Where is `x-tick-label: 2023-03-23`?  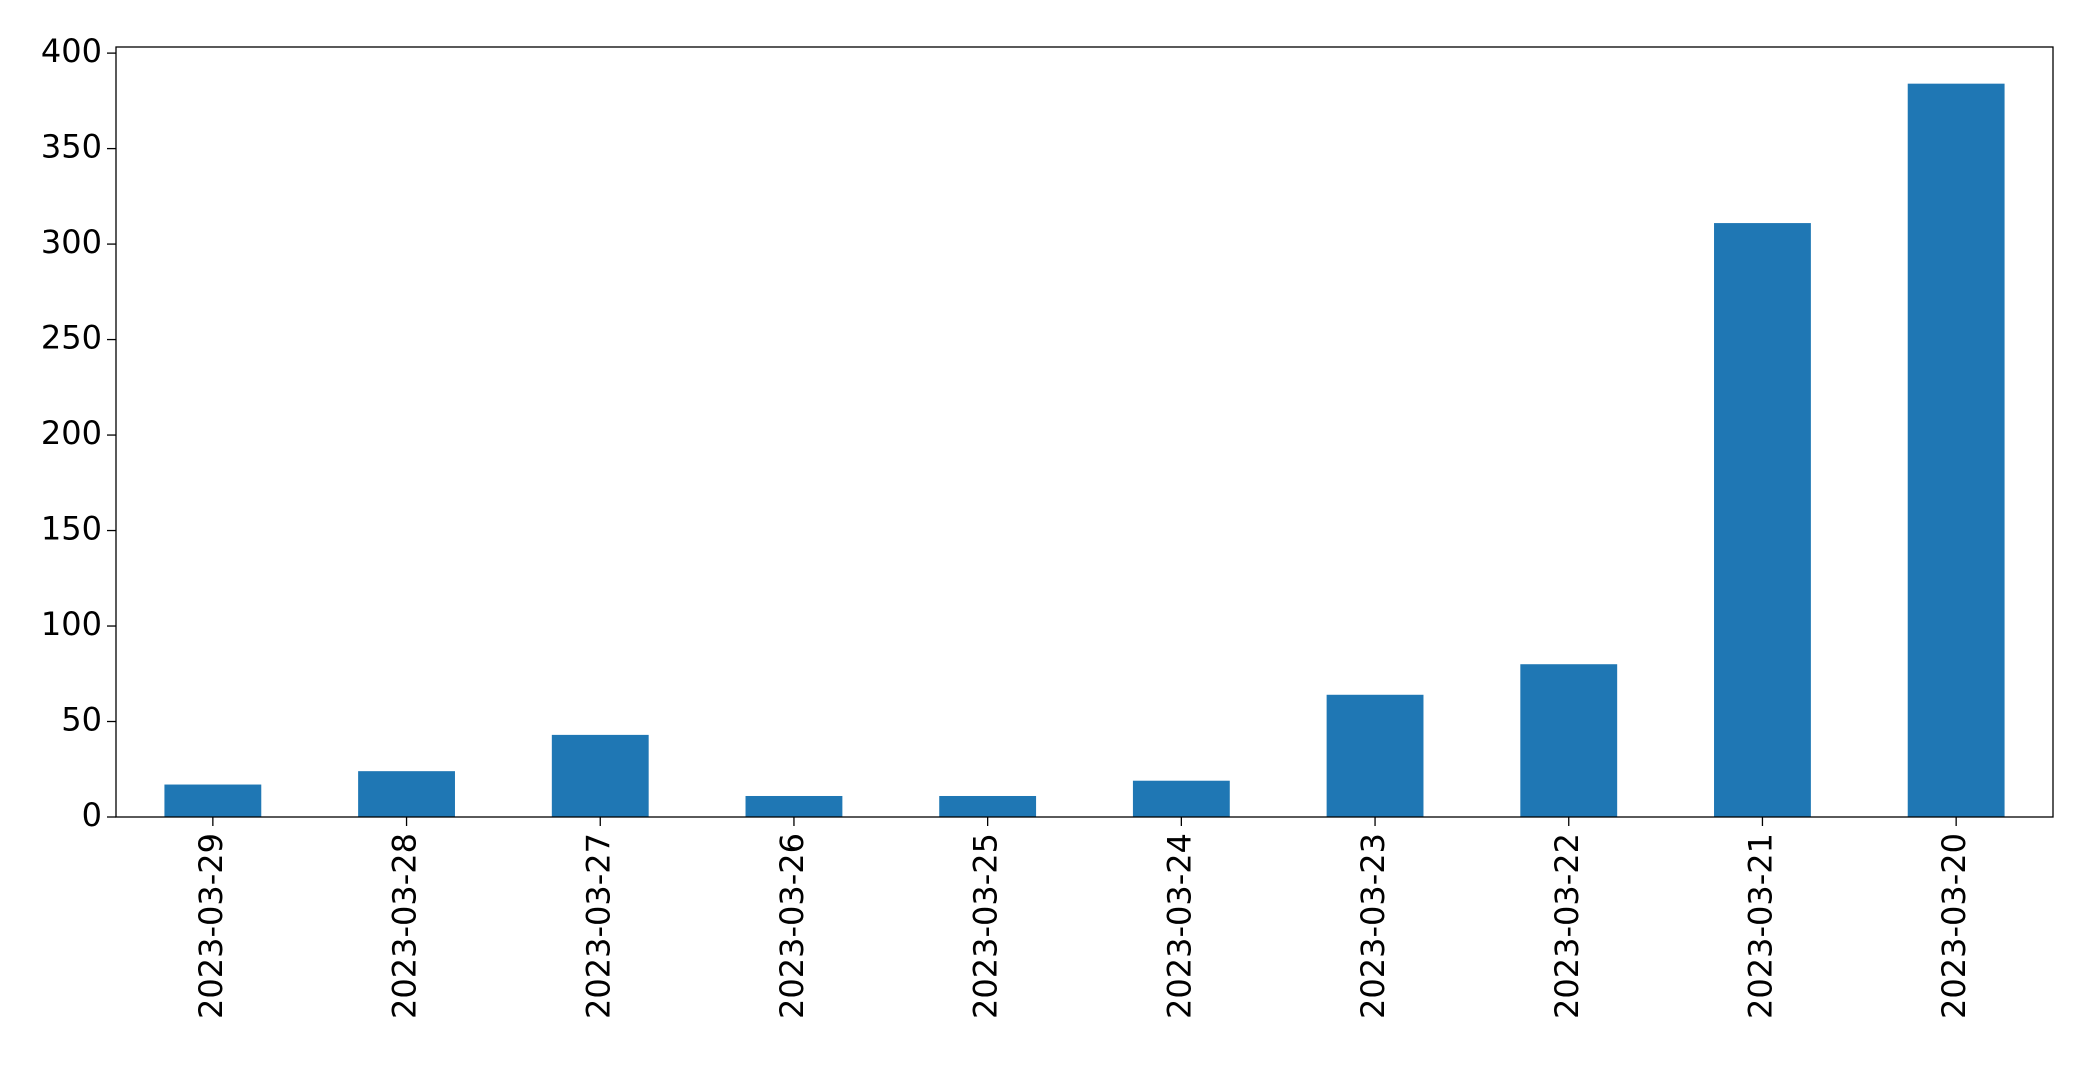
x-tick-label: 2023-03-23 is located at coordinates (1373, 926).